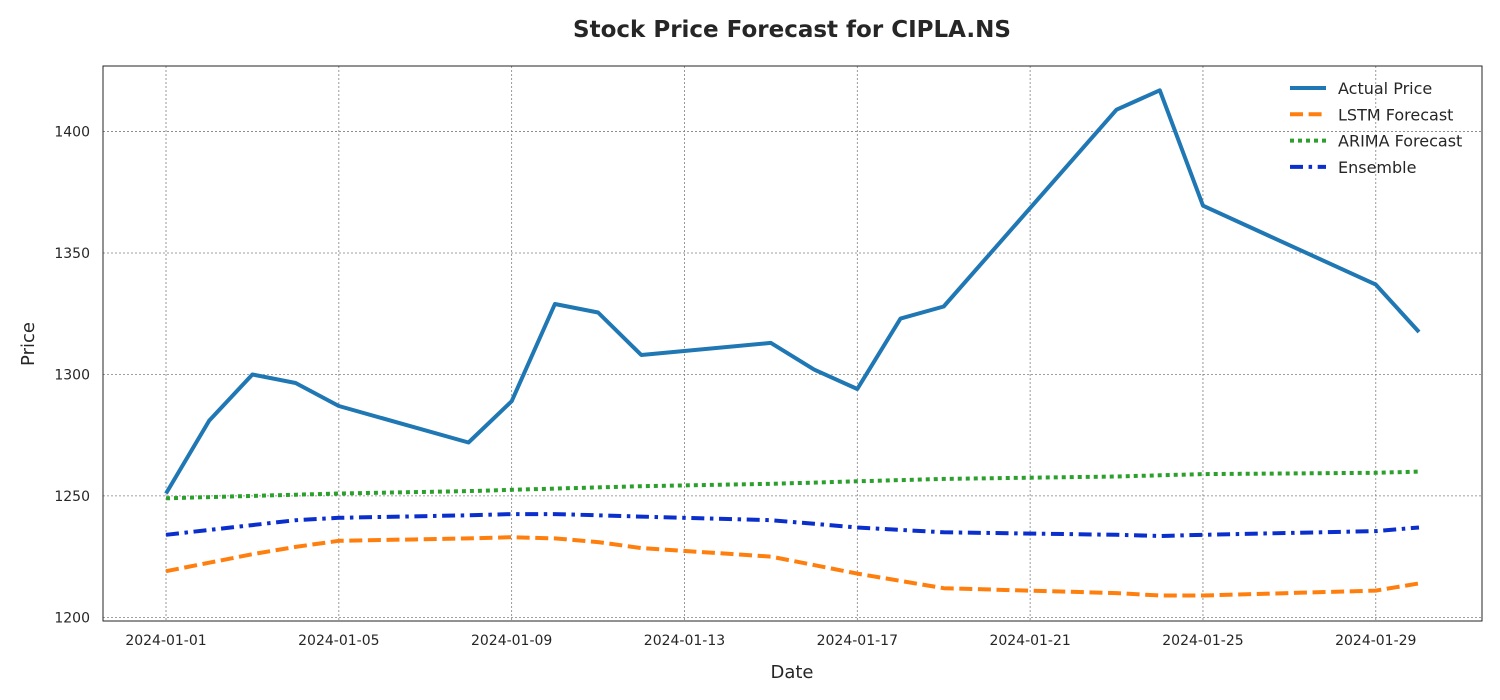 This screenshot has height=700, width=1500. Describe the element at coordinates (1375, 641) in the screenshot. I see `x-tick-label: 2024-01-29` at that location.